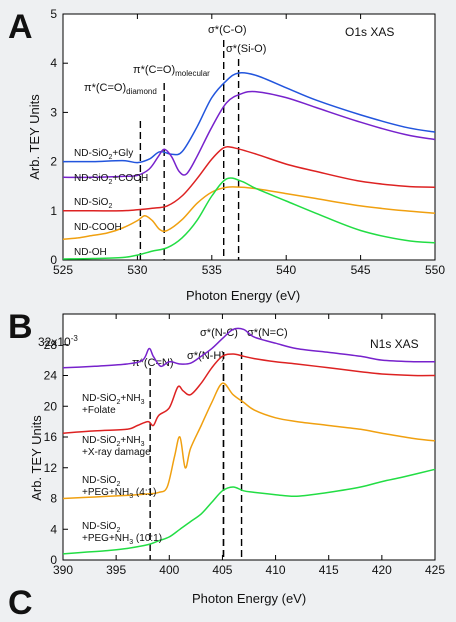 This screenshot has width=456, height=622. What do you see at coordinates (243, 295) in the screenshot?
I see `panel-a-x-axis-title: Photon Energy (eV)` at bounding box center [243, 295].